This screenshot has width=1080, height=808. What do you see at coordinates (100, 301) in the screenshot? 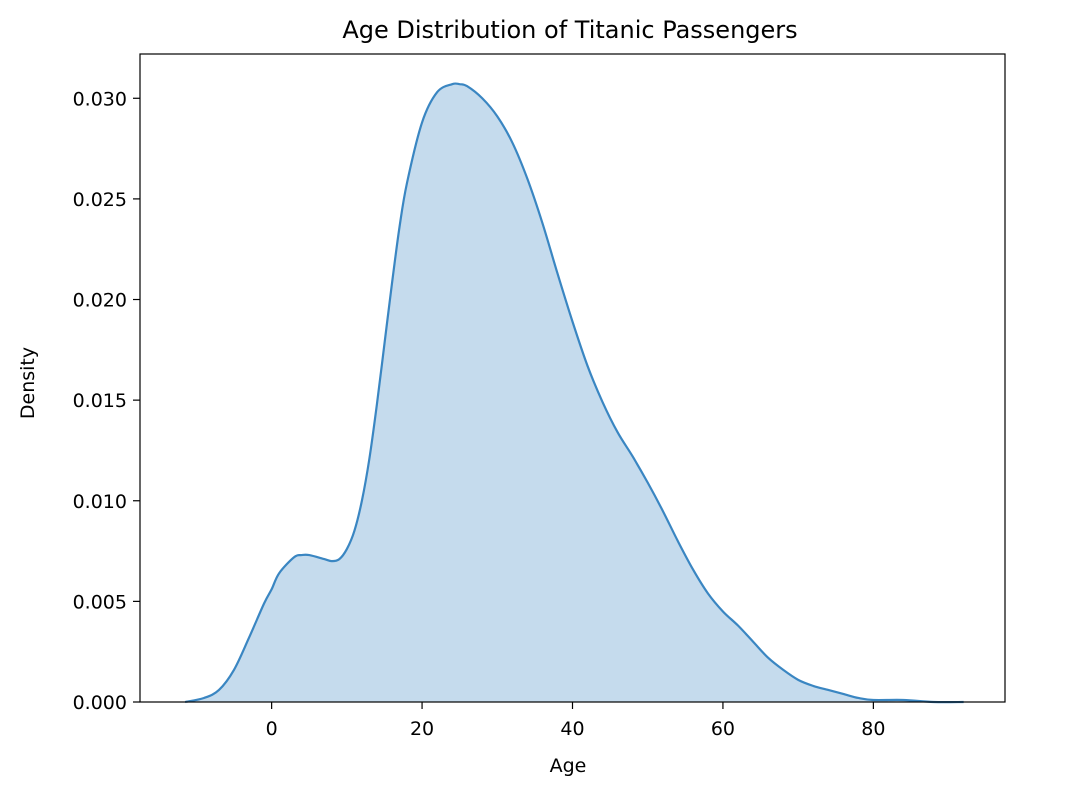
I see `y-tick-label: 0.020` at bounding box center [100, 301].